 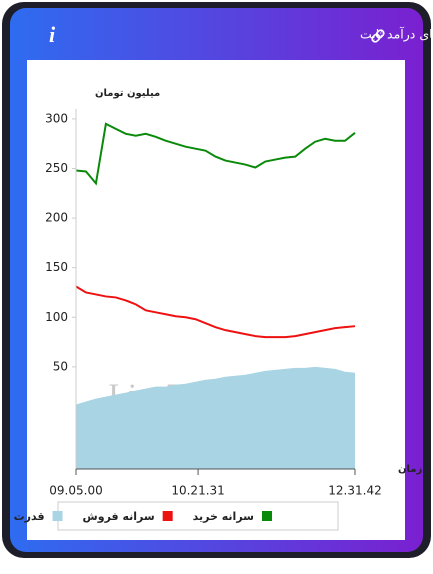 I want to click on y-tick-label: 50, so click(x=60, y=366).